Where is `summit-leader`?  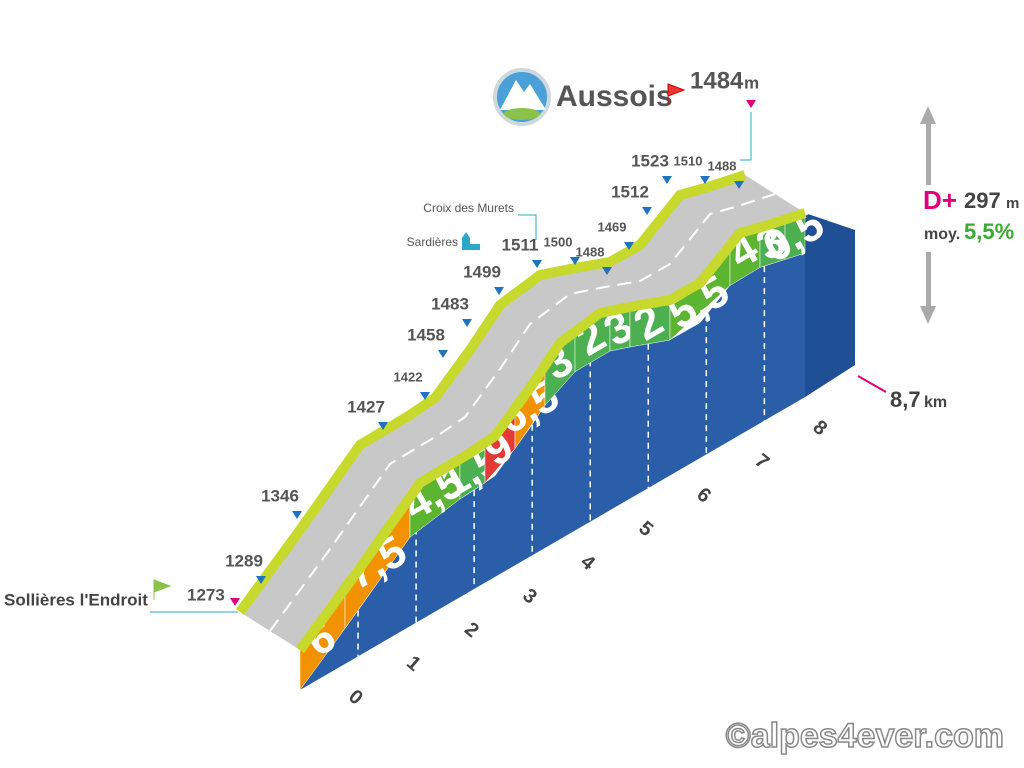
summit-leader is located at coordinates (746, 136).